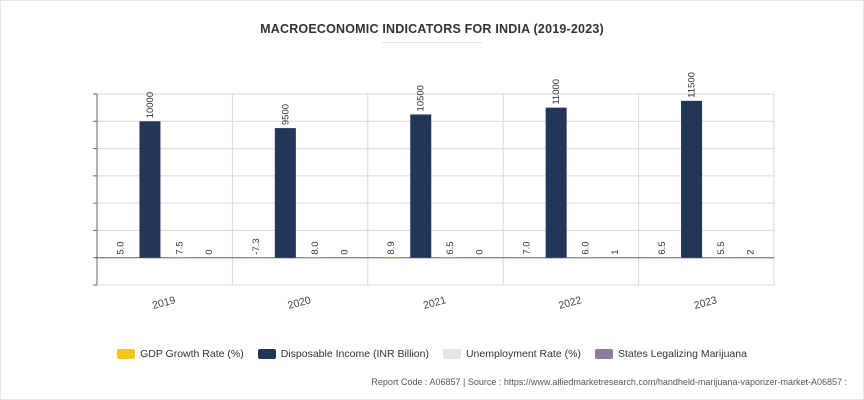 Image resolution: width=864 pixels, height=400 pixels. What do you see at coordinates (285, 114) in the screenshot?
I see `data-label: 9500` at bounding box center [285, 114].